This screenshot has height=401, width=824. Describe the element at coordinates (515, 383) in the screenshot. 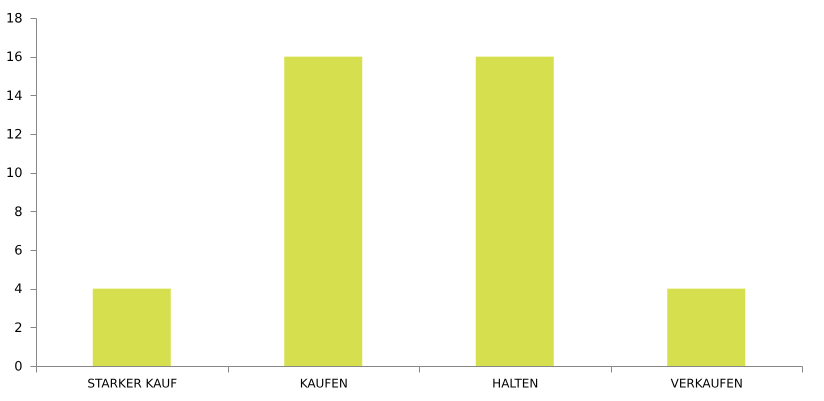

I see `x-tick-label: HALTEN` at that location.